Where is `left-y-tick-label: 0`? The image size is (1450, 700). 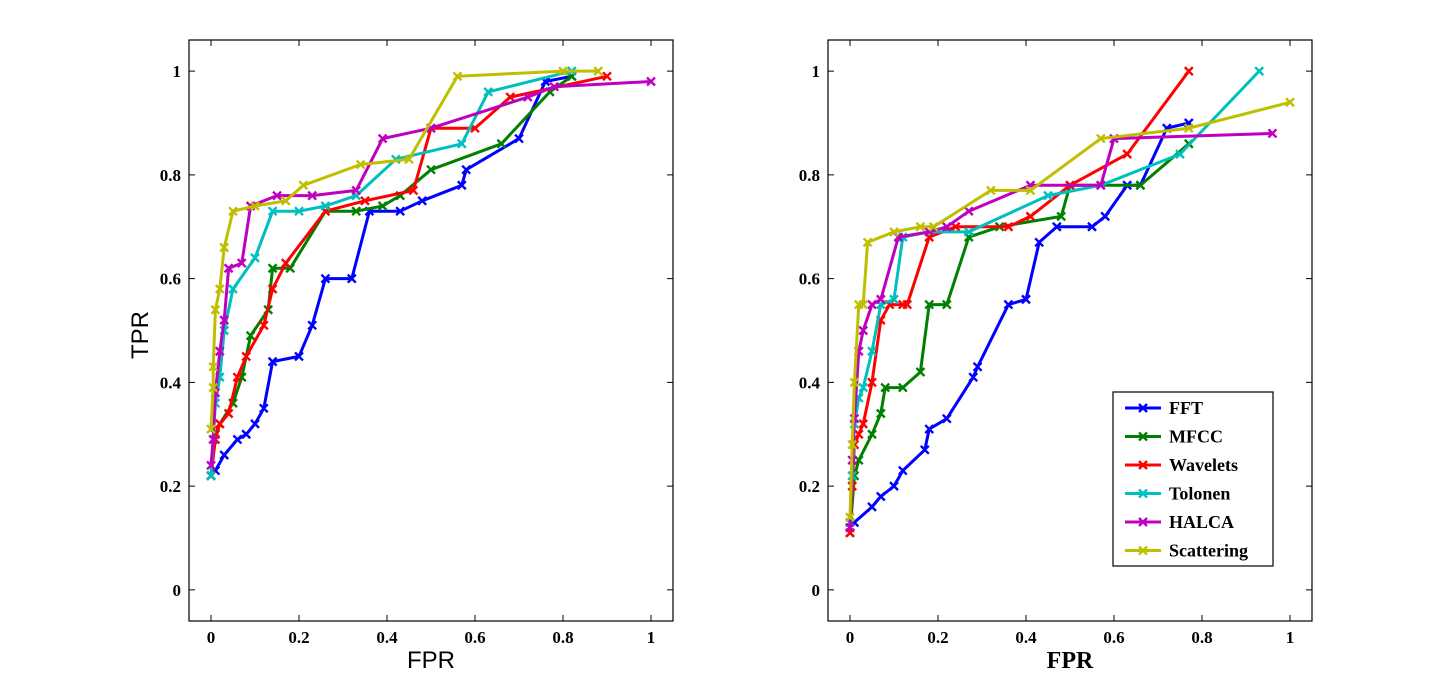 left-y-tick-label: 0 is located at coordinates (177, 590).